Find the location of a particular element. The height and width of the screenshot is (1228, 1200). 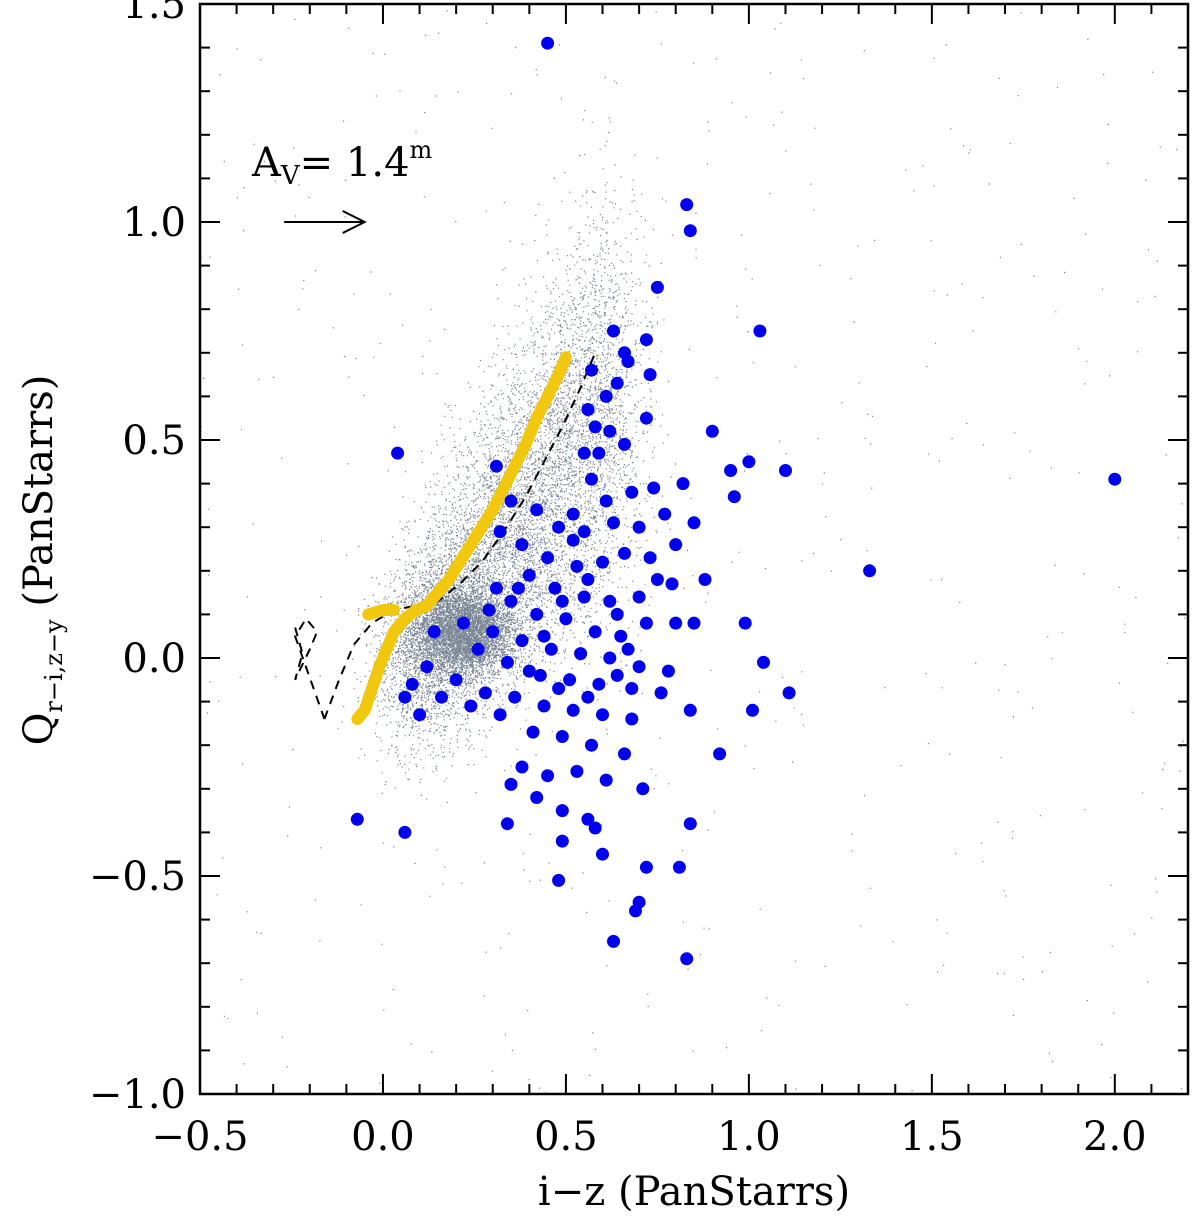

x-tick-label: 2.0 is located at coordinates (1115, 1137).